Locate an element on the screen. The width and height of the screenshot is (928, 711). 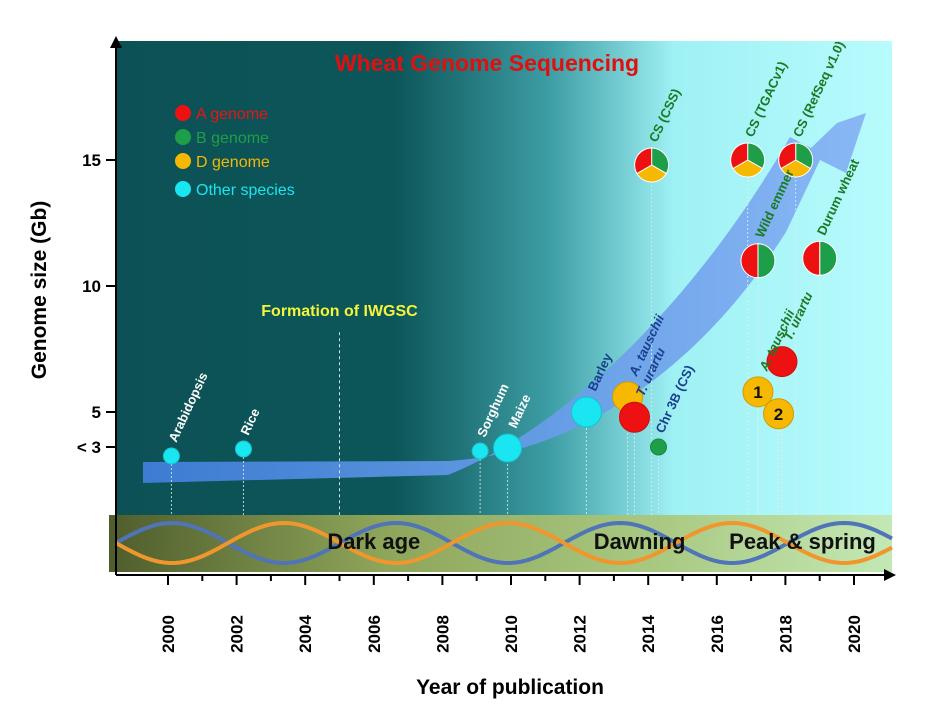
annotations: Formation of IWGSC is located at coordinates (339, 409).